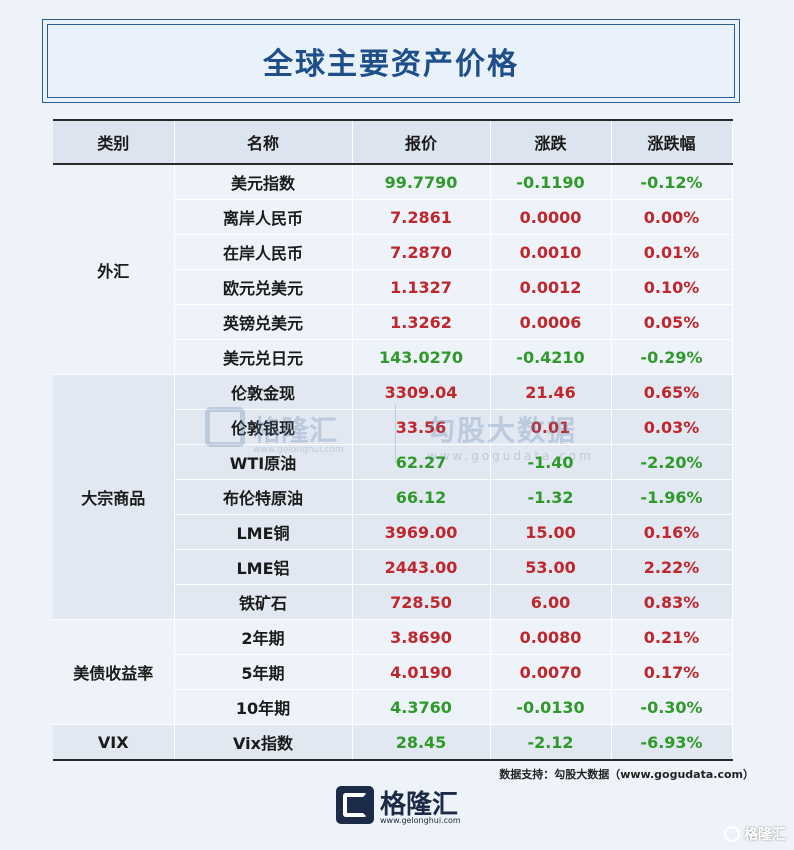 Image resolution: width=794 pixels, height=850 pixels. What do you see at coordinates (263, 427) in the screenshot?
I see `name-cell: 伦敦银现` at bounding box center [263, 427].